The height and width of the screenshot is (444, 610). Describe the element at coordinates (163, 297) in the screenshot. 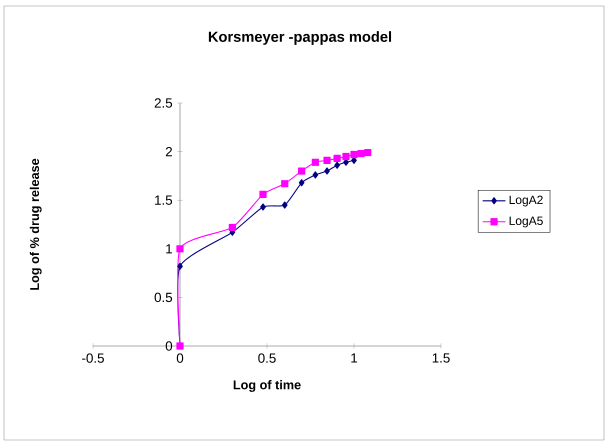

I see `y-tick-label: 0.5` at that location.